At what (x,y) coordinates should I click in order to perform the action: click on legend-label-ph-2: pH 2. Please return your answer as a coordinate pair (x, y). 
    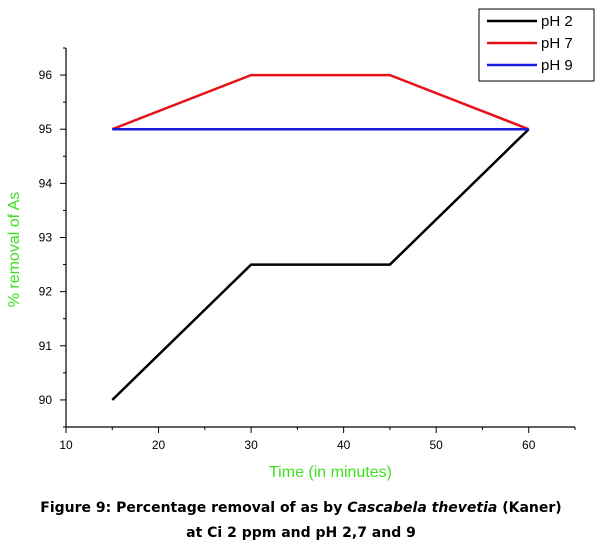
    Looking at the image, I should click on (557, 21).